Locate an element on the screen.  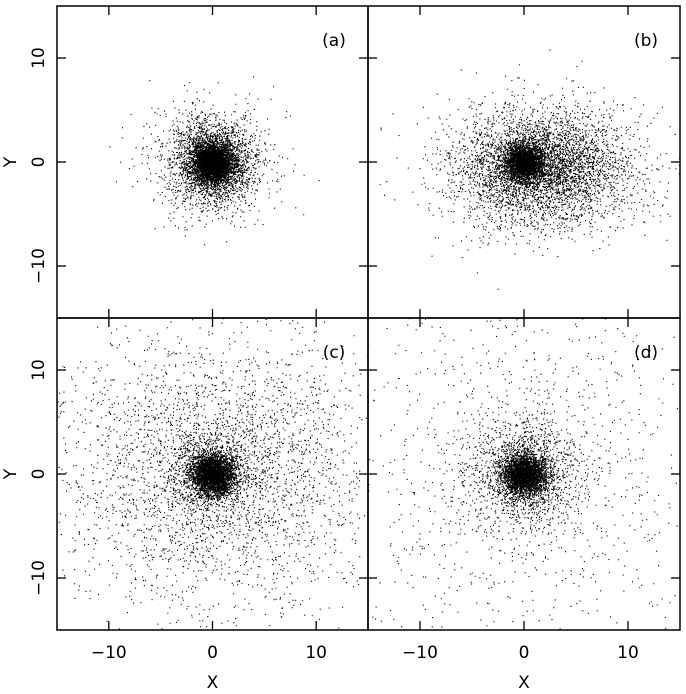
panel-a-scatter is located at coordinates (214, 161).